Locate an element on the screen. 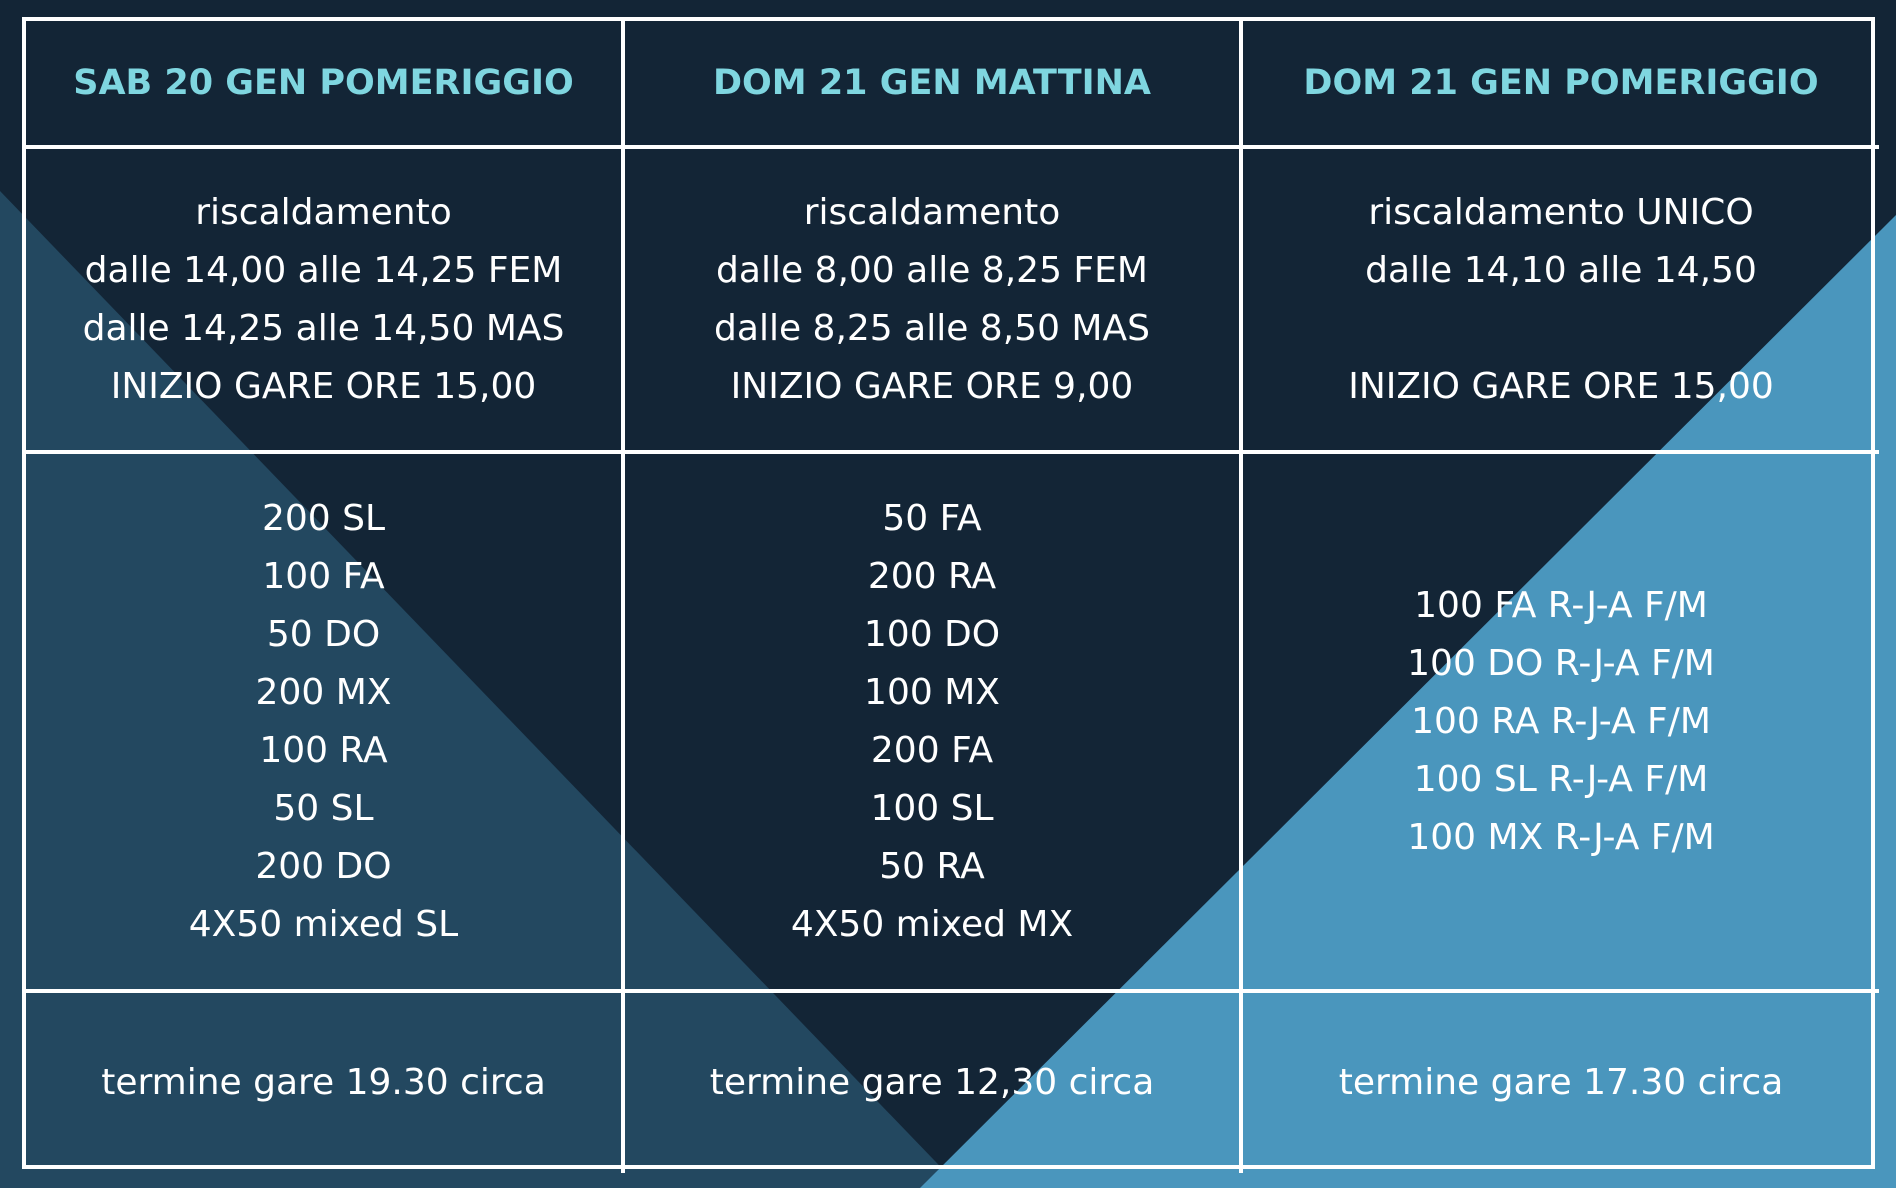 This screenshot has height=1188, width=1896. header-cell: DOM 21 GEN POMERIGGIO is located at coordinates (1561, 85).